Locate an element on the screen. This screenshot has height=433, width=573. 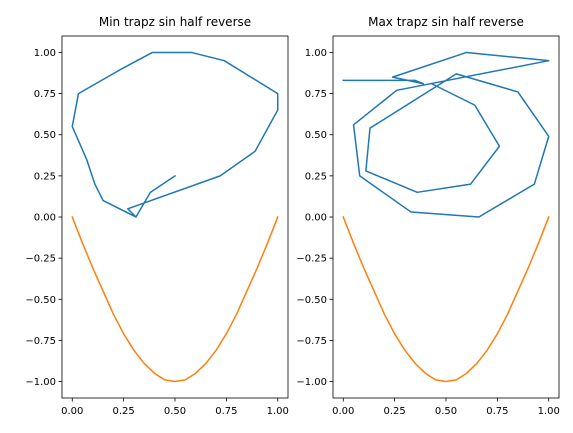
left-y-tick-label: −0.75 is located at coordinates (40, 341).